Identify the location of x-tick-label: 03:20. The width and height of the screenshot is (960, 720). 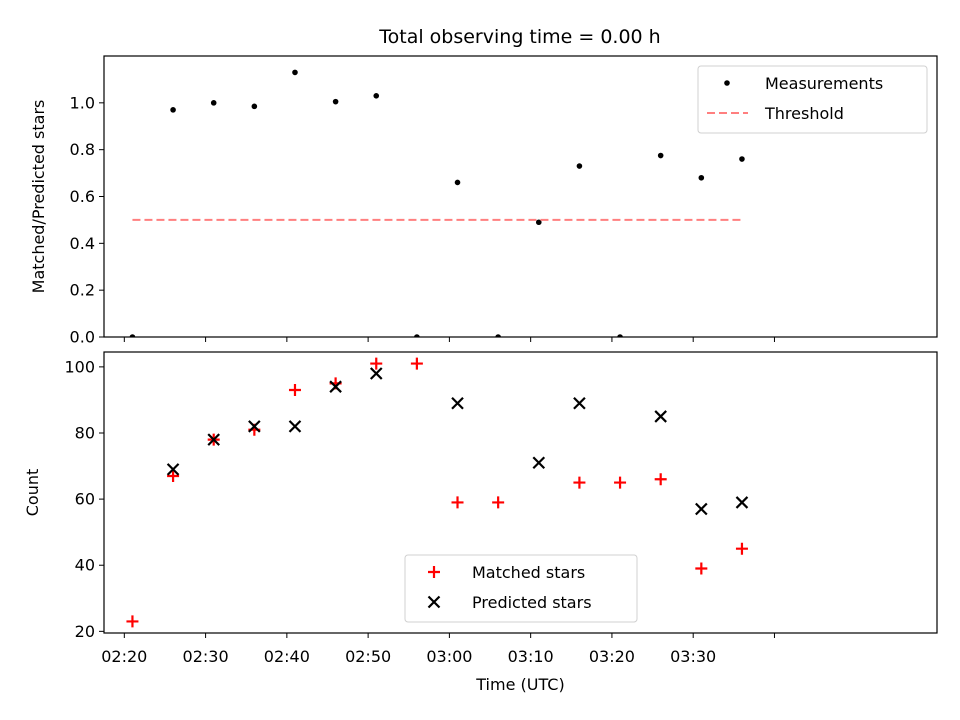
(612, 656).